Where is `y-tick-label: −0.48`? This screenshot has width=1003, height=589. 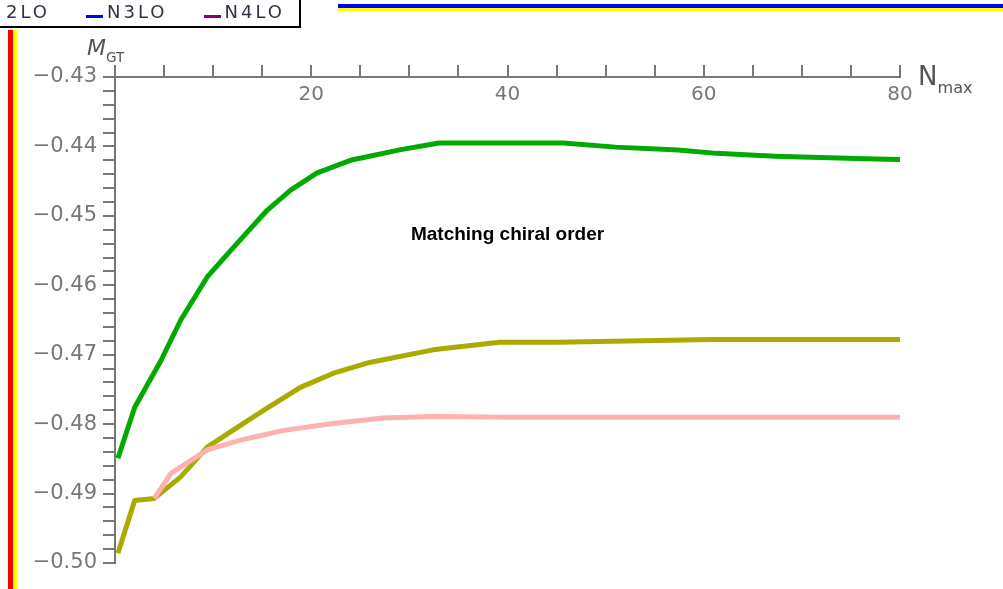 y-tick-label: −0.48 is located at coordinates (64, 422).